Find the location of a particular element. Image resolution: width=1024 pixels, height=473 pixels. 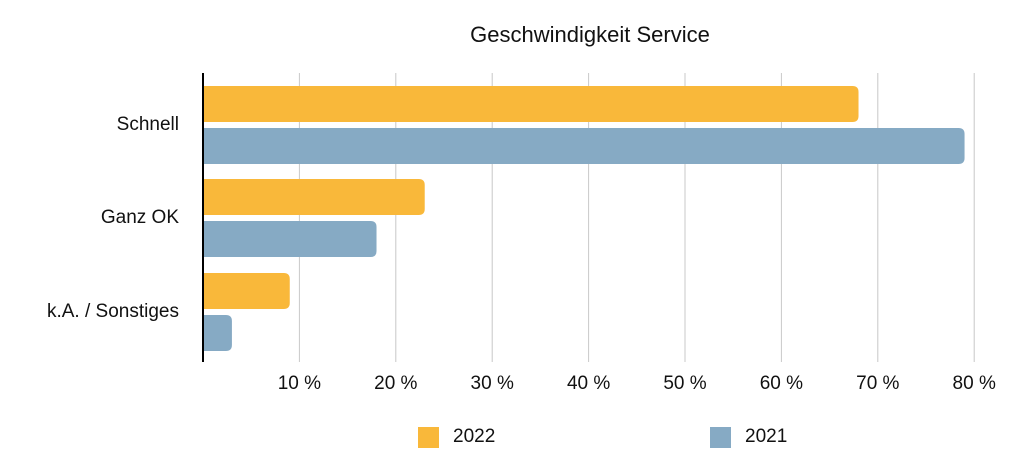

legend-item: 2022 is located at coordinates (456, 437).